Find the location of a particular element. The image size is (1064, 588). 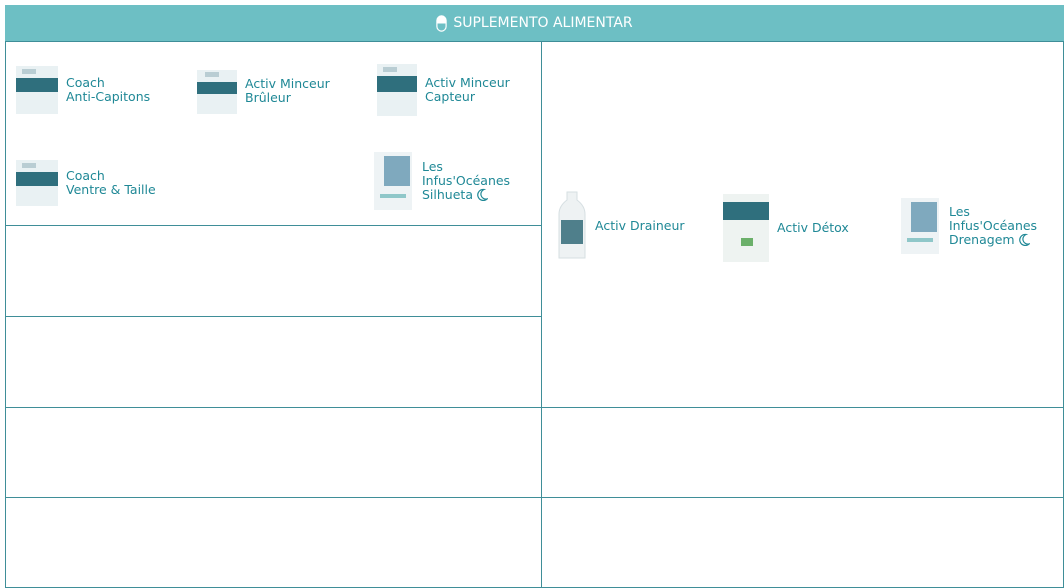

product-name: Activ Draineur is located at coordinates (640, 226).